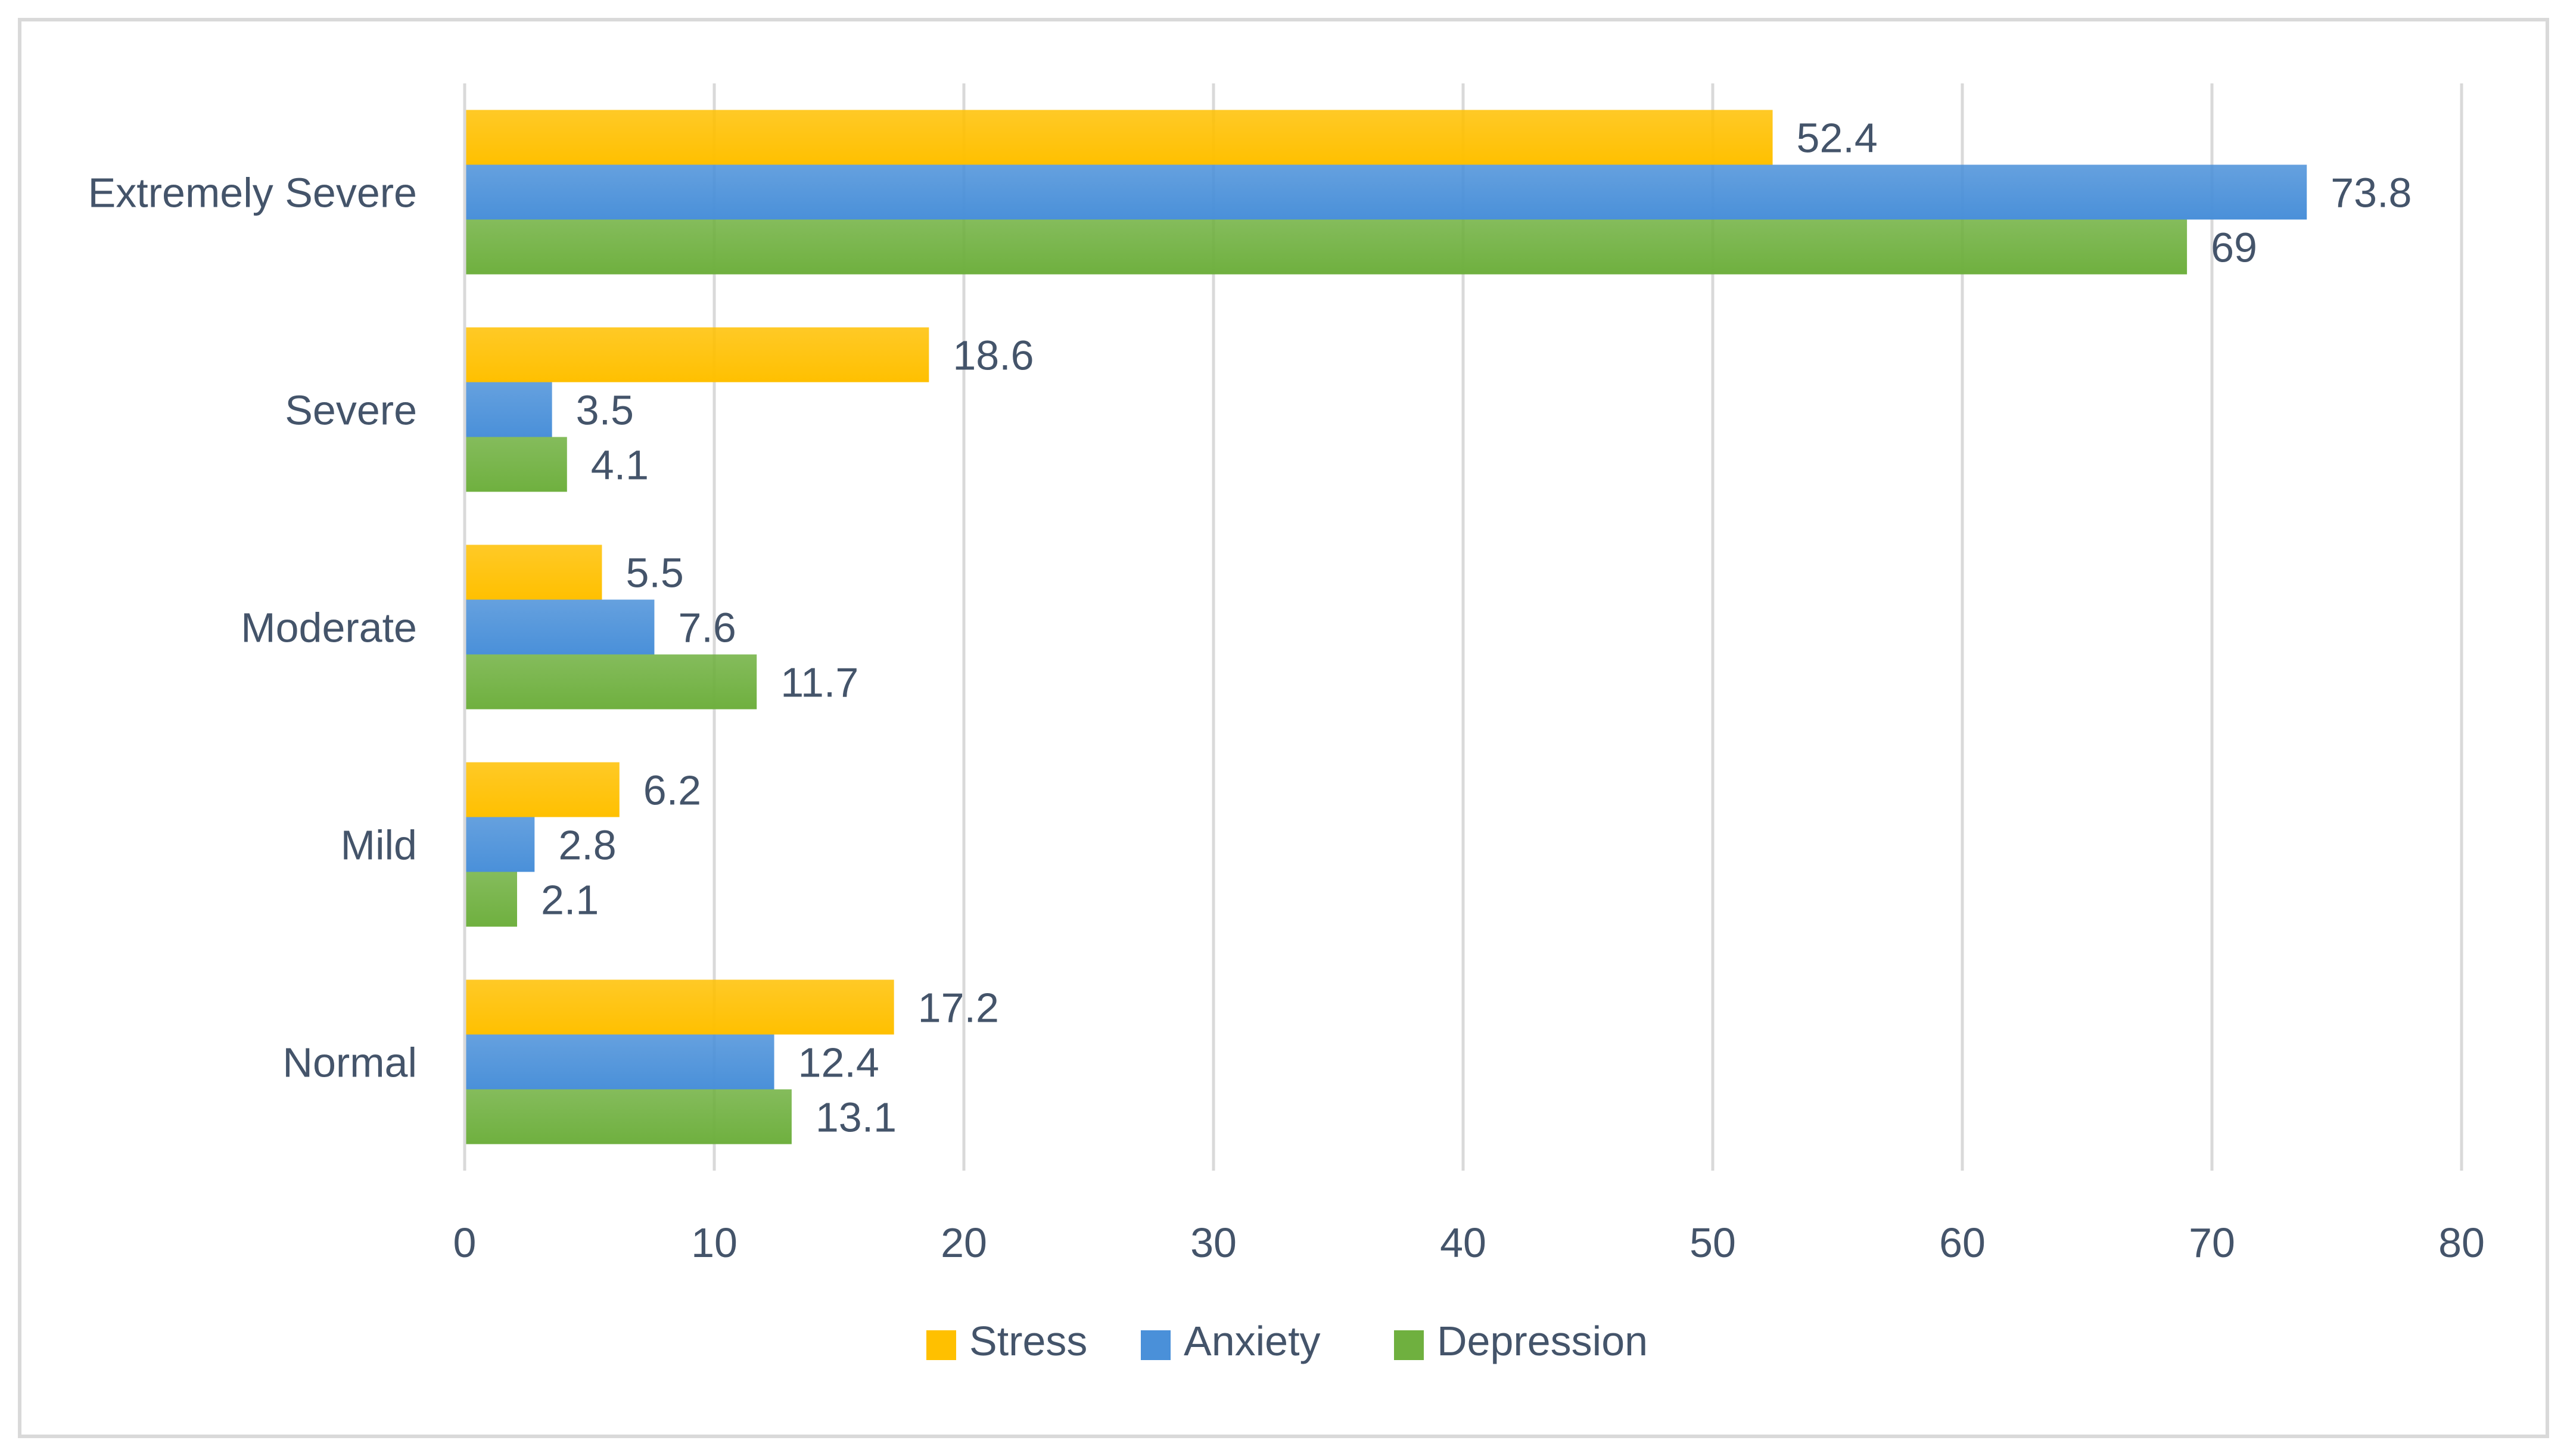 Image resolution: width=2567 pixels, height=1456 pixels. Describe the element at coordinates (329, 628) in the screenshot. I see `y-tick-label-moderate: Moderate` at that location.